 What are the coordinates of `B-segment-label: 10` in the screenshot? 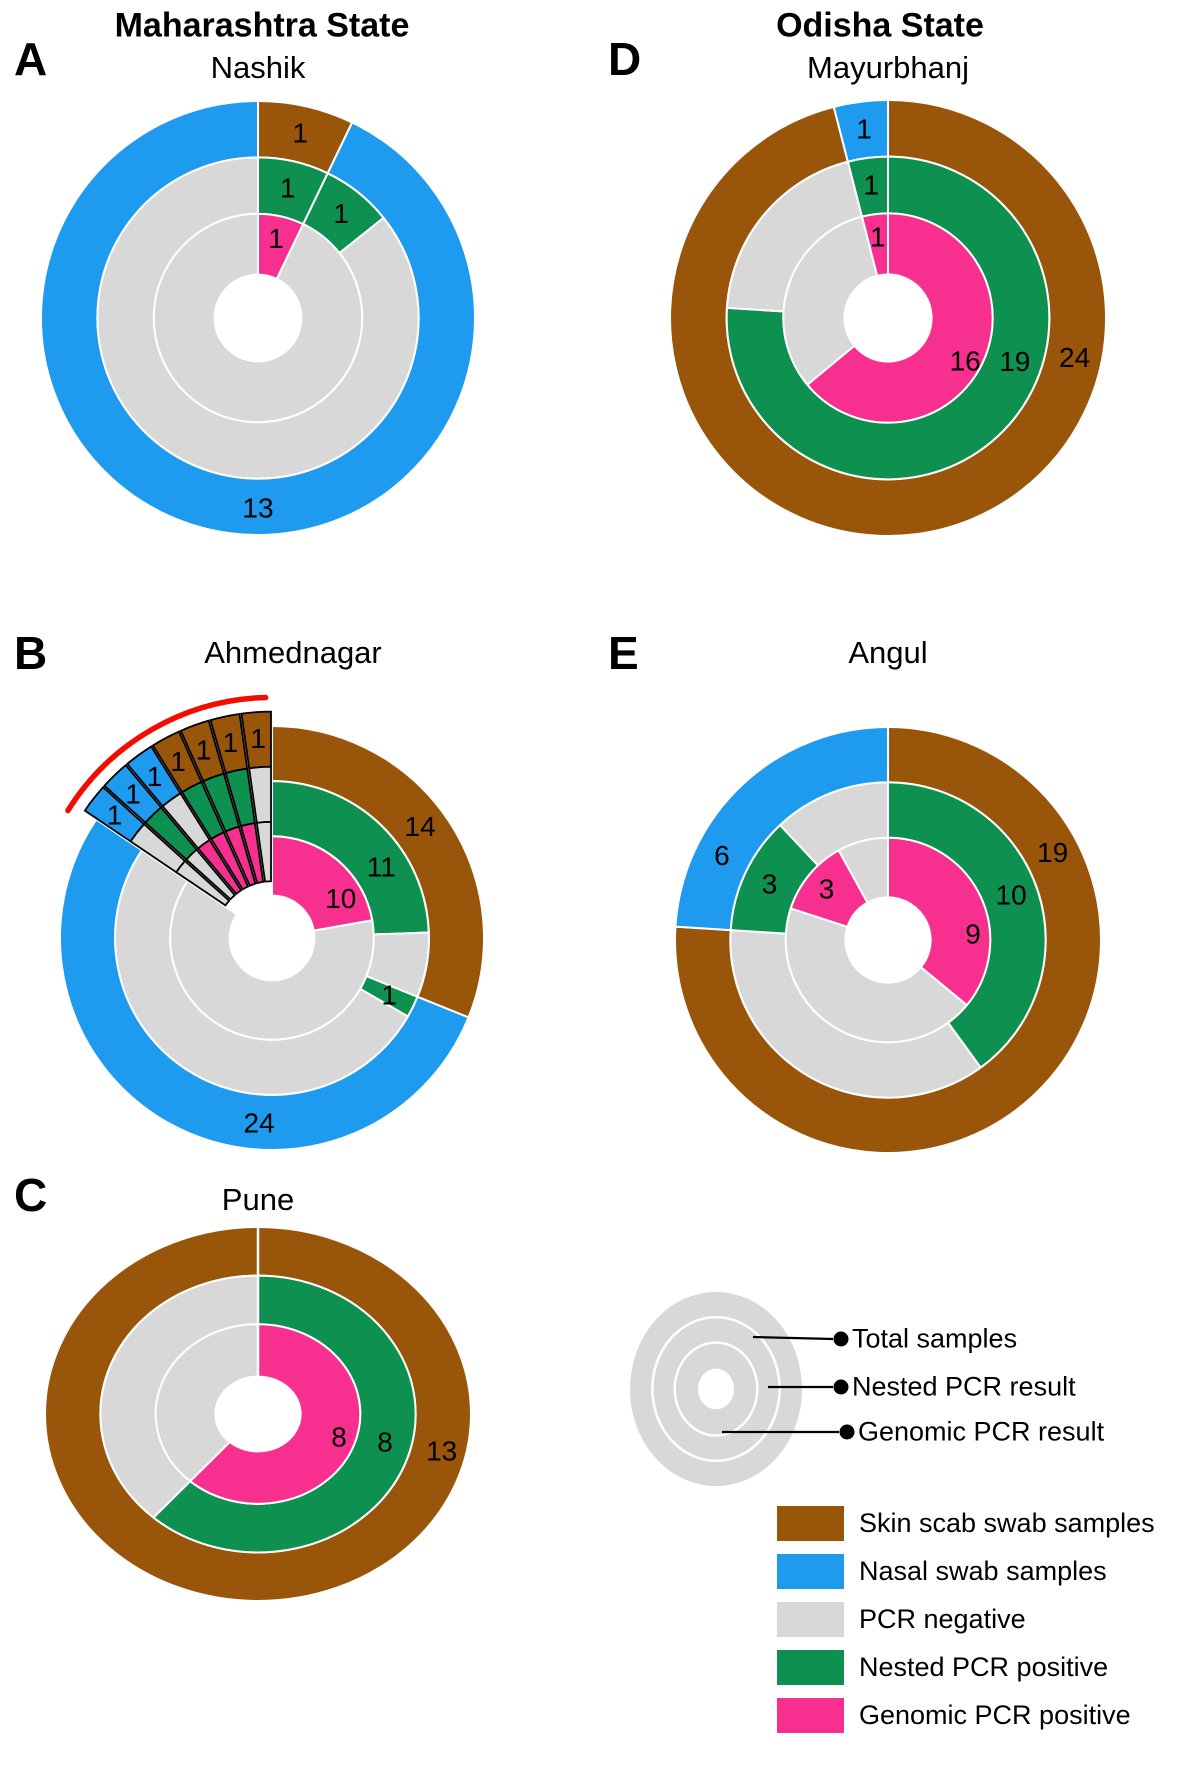 It's located at (340, 898).